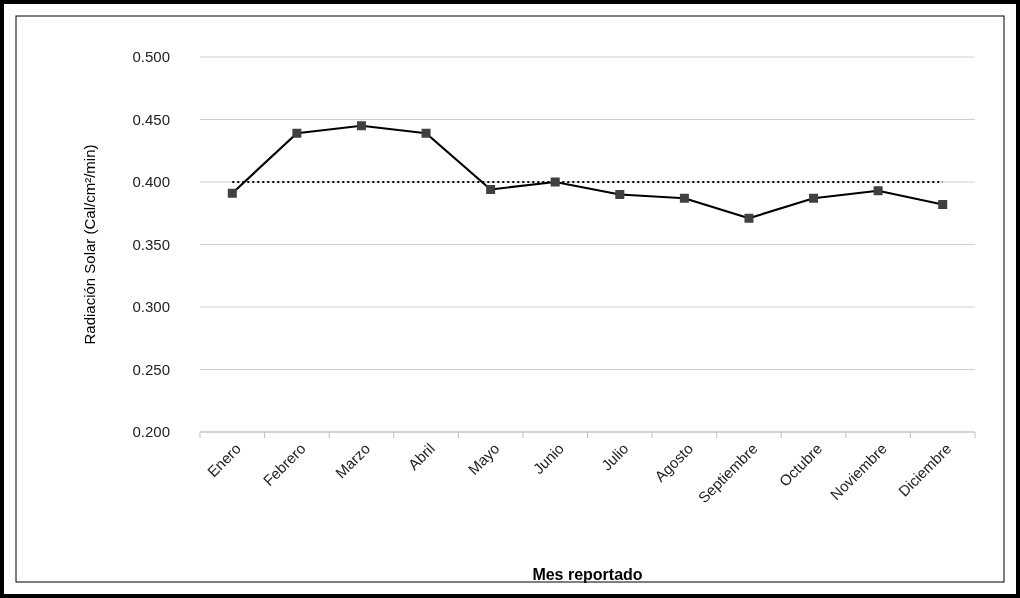 The width and height of the screenshot is (1020, 598). I want to click on x-axis-title: Mes reportado, so click(587, 574).